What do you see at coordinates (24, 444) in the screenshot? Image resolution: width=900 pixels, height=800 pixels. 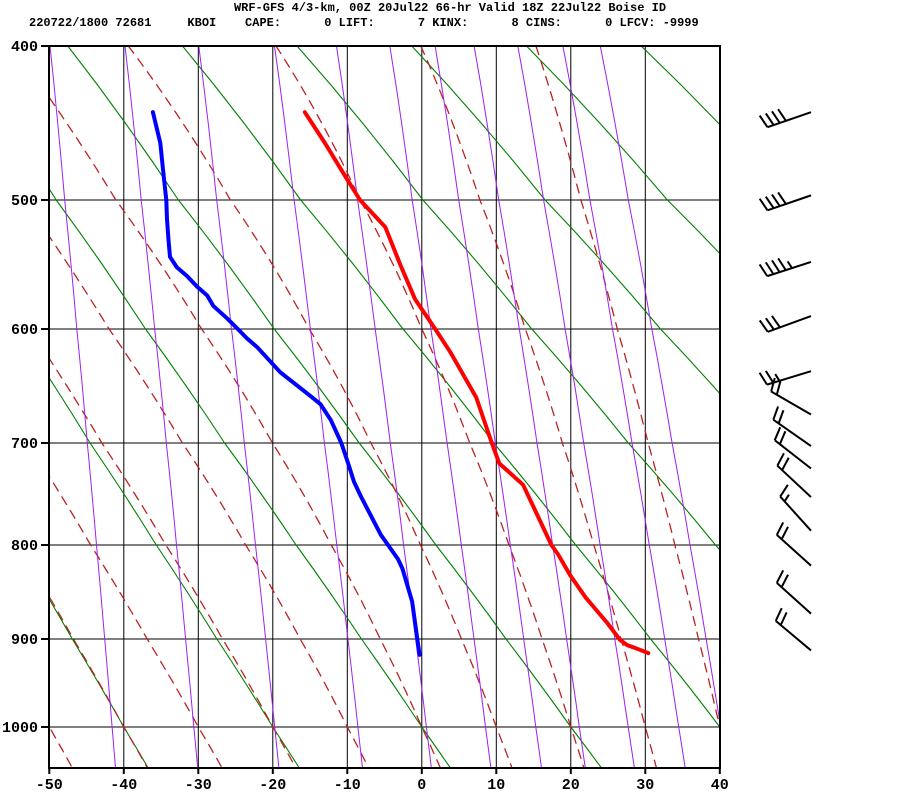 I see `svg-text: 700` at bounding box center [24, 444].